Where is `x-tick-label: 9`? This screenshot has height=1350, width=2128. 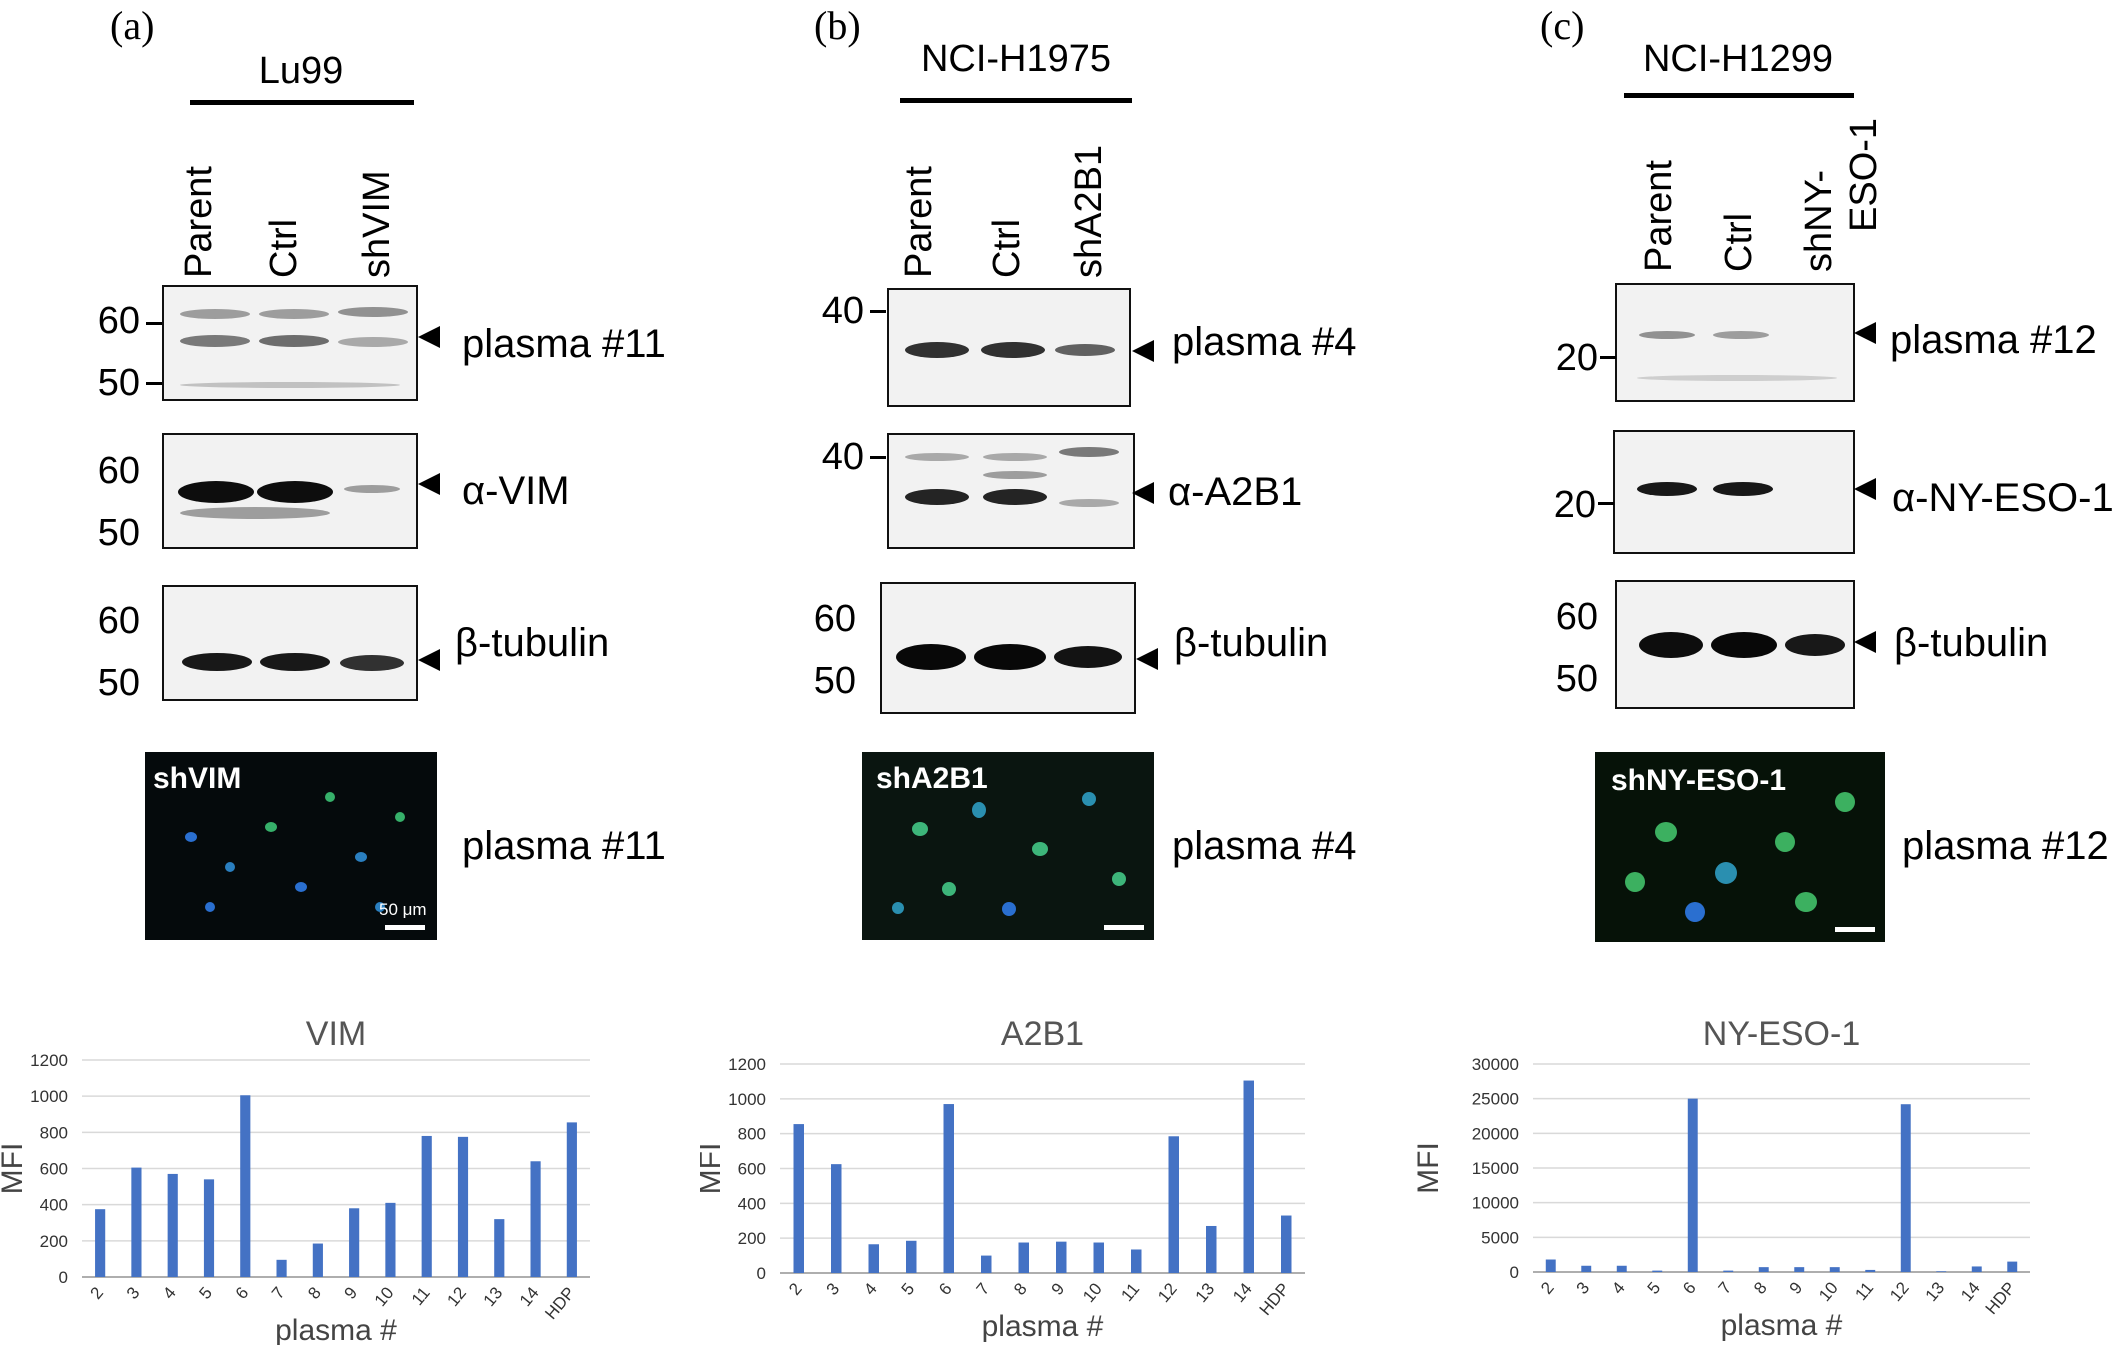
x-tick-label: 9 is located at coordinates (351, 1292).